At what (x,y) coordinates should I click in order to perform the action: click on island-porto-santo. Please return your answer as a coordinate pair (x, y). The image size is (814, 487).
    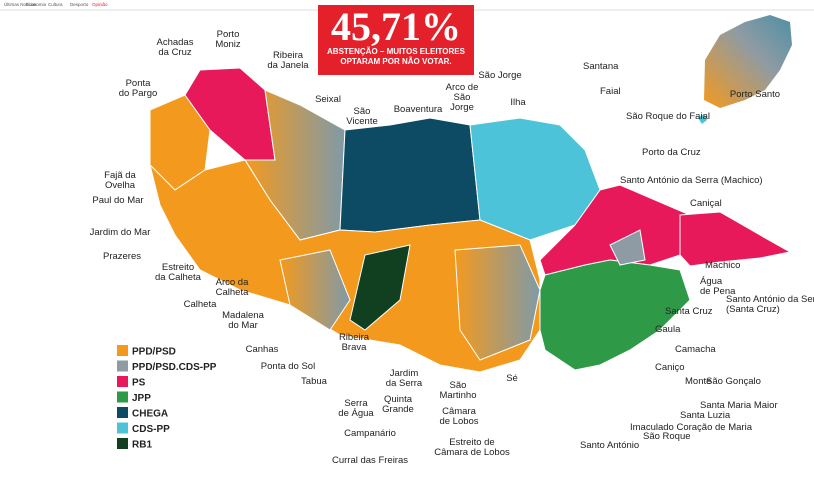
    Looking at the image, I should click on (748, 61).